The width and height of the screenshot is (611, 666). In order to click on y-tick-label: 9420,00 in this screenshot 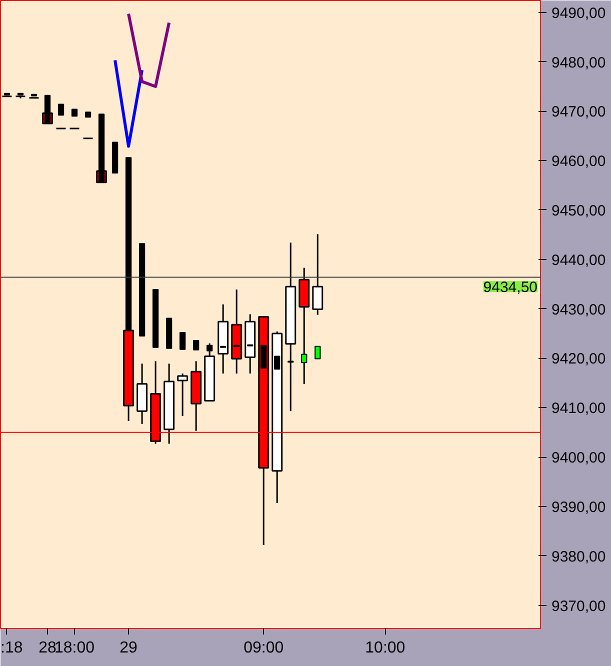, I will do `click(579, 359)`.